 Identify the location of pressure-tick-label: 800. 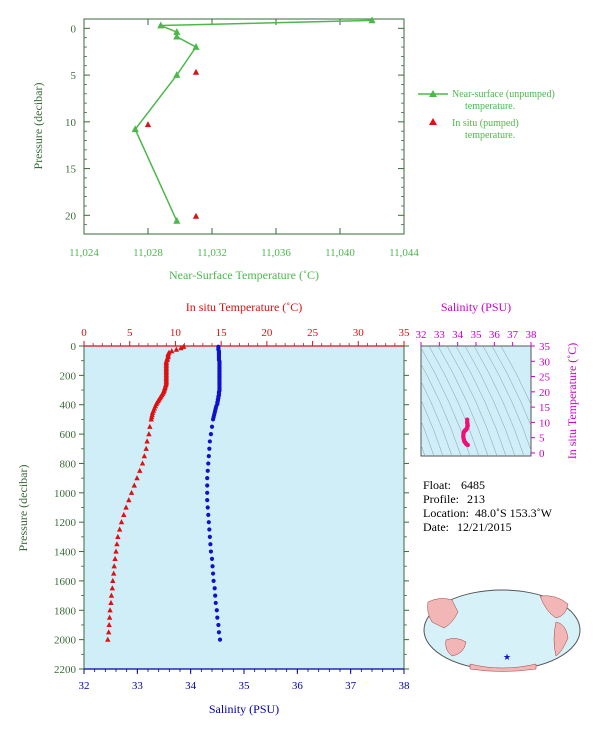
(68, 464).